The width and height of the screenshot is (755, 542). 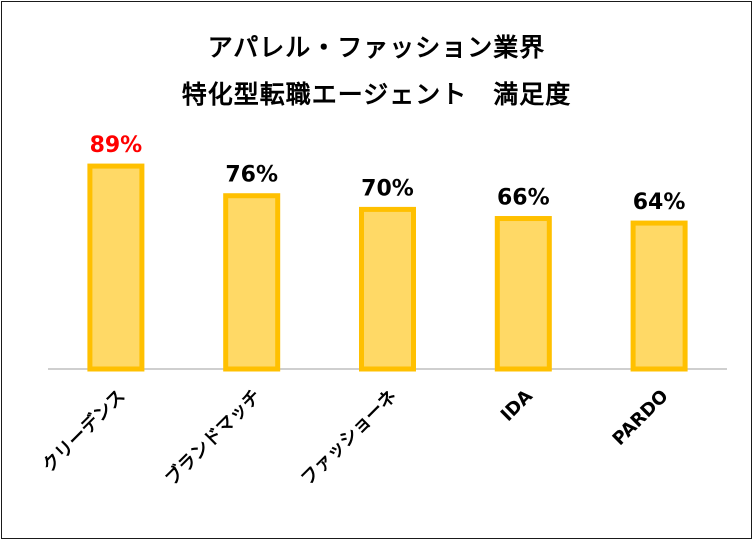 I want to click on category-label-2: ファッショーネ, so click(x=349, y=438).